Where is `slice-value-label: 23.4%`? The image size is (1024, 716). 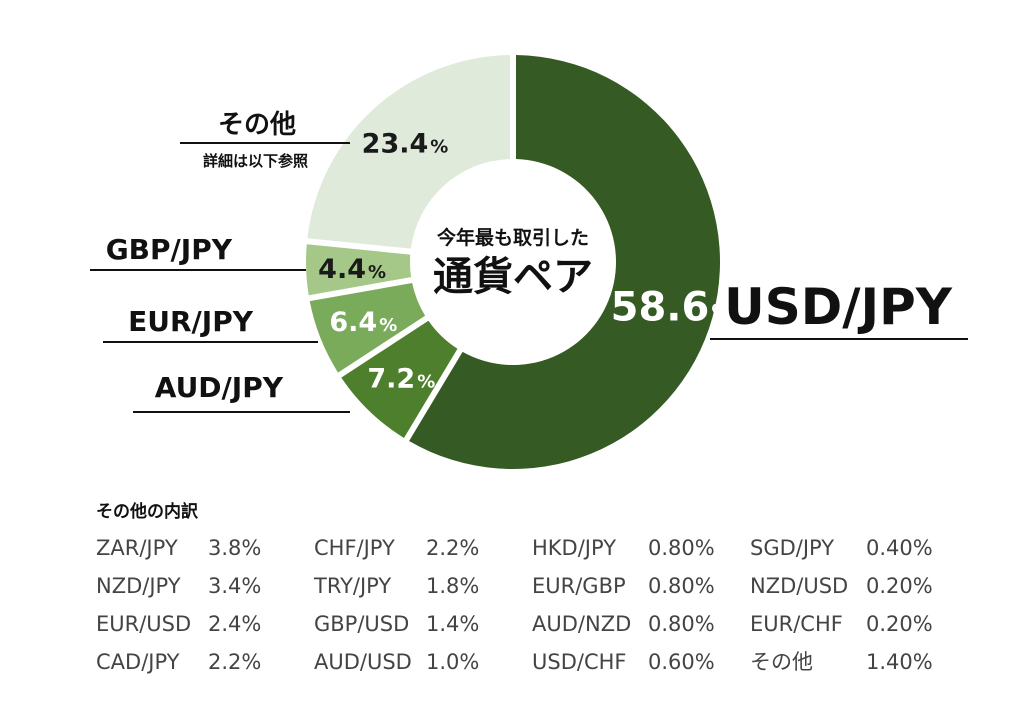
slice-value-label: 23.4% is located at coordinates (405, 143).